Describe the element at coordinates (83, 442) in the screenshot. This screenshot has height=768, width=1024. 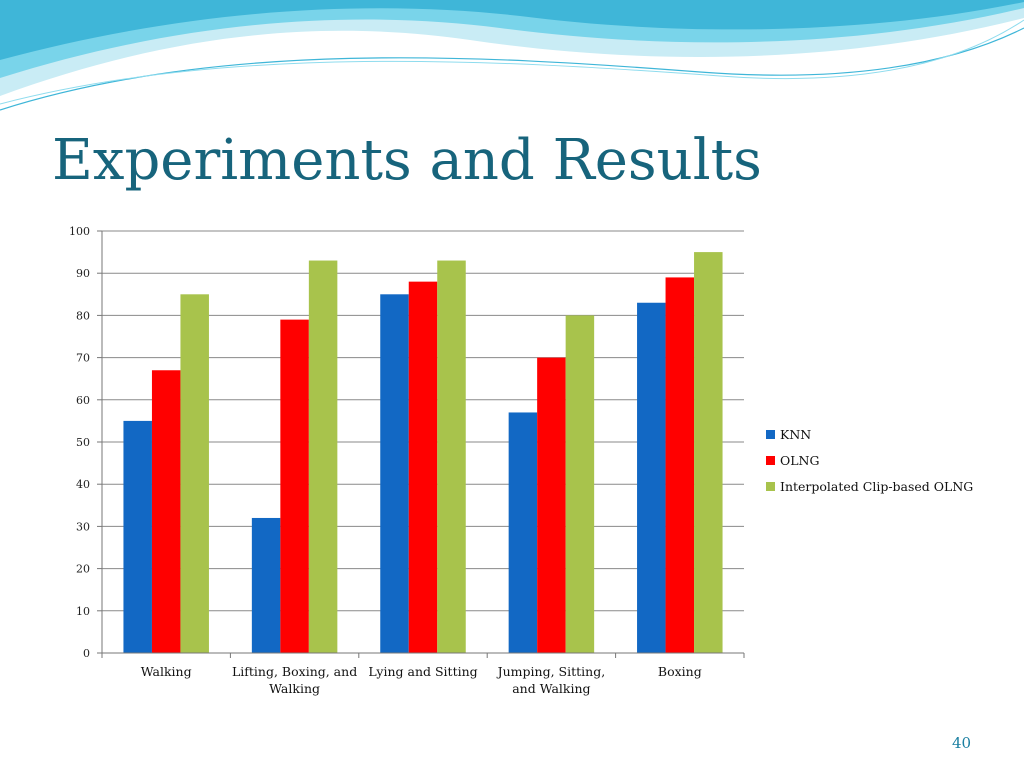
I see `y-tick-label: 50` at that location.